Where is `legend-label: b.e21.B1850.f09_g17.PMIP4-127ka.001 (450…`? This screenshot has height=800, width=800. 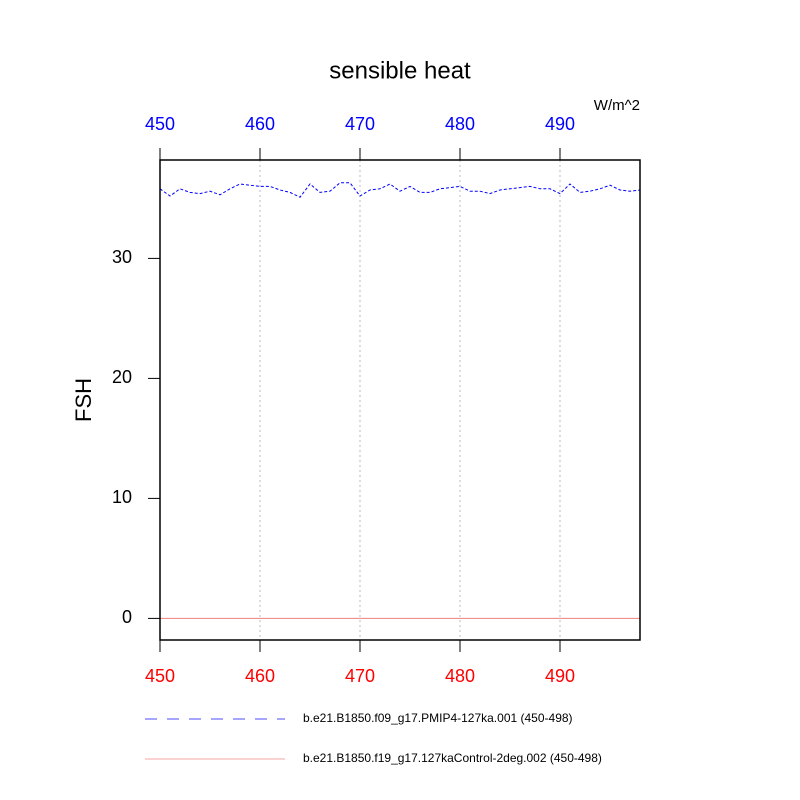
legend-label: b.e21.B1850.f09_g17.PMIP4-127ka.001 (450… is located at coordinates (438, 718).